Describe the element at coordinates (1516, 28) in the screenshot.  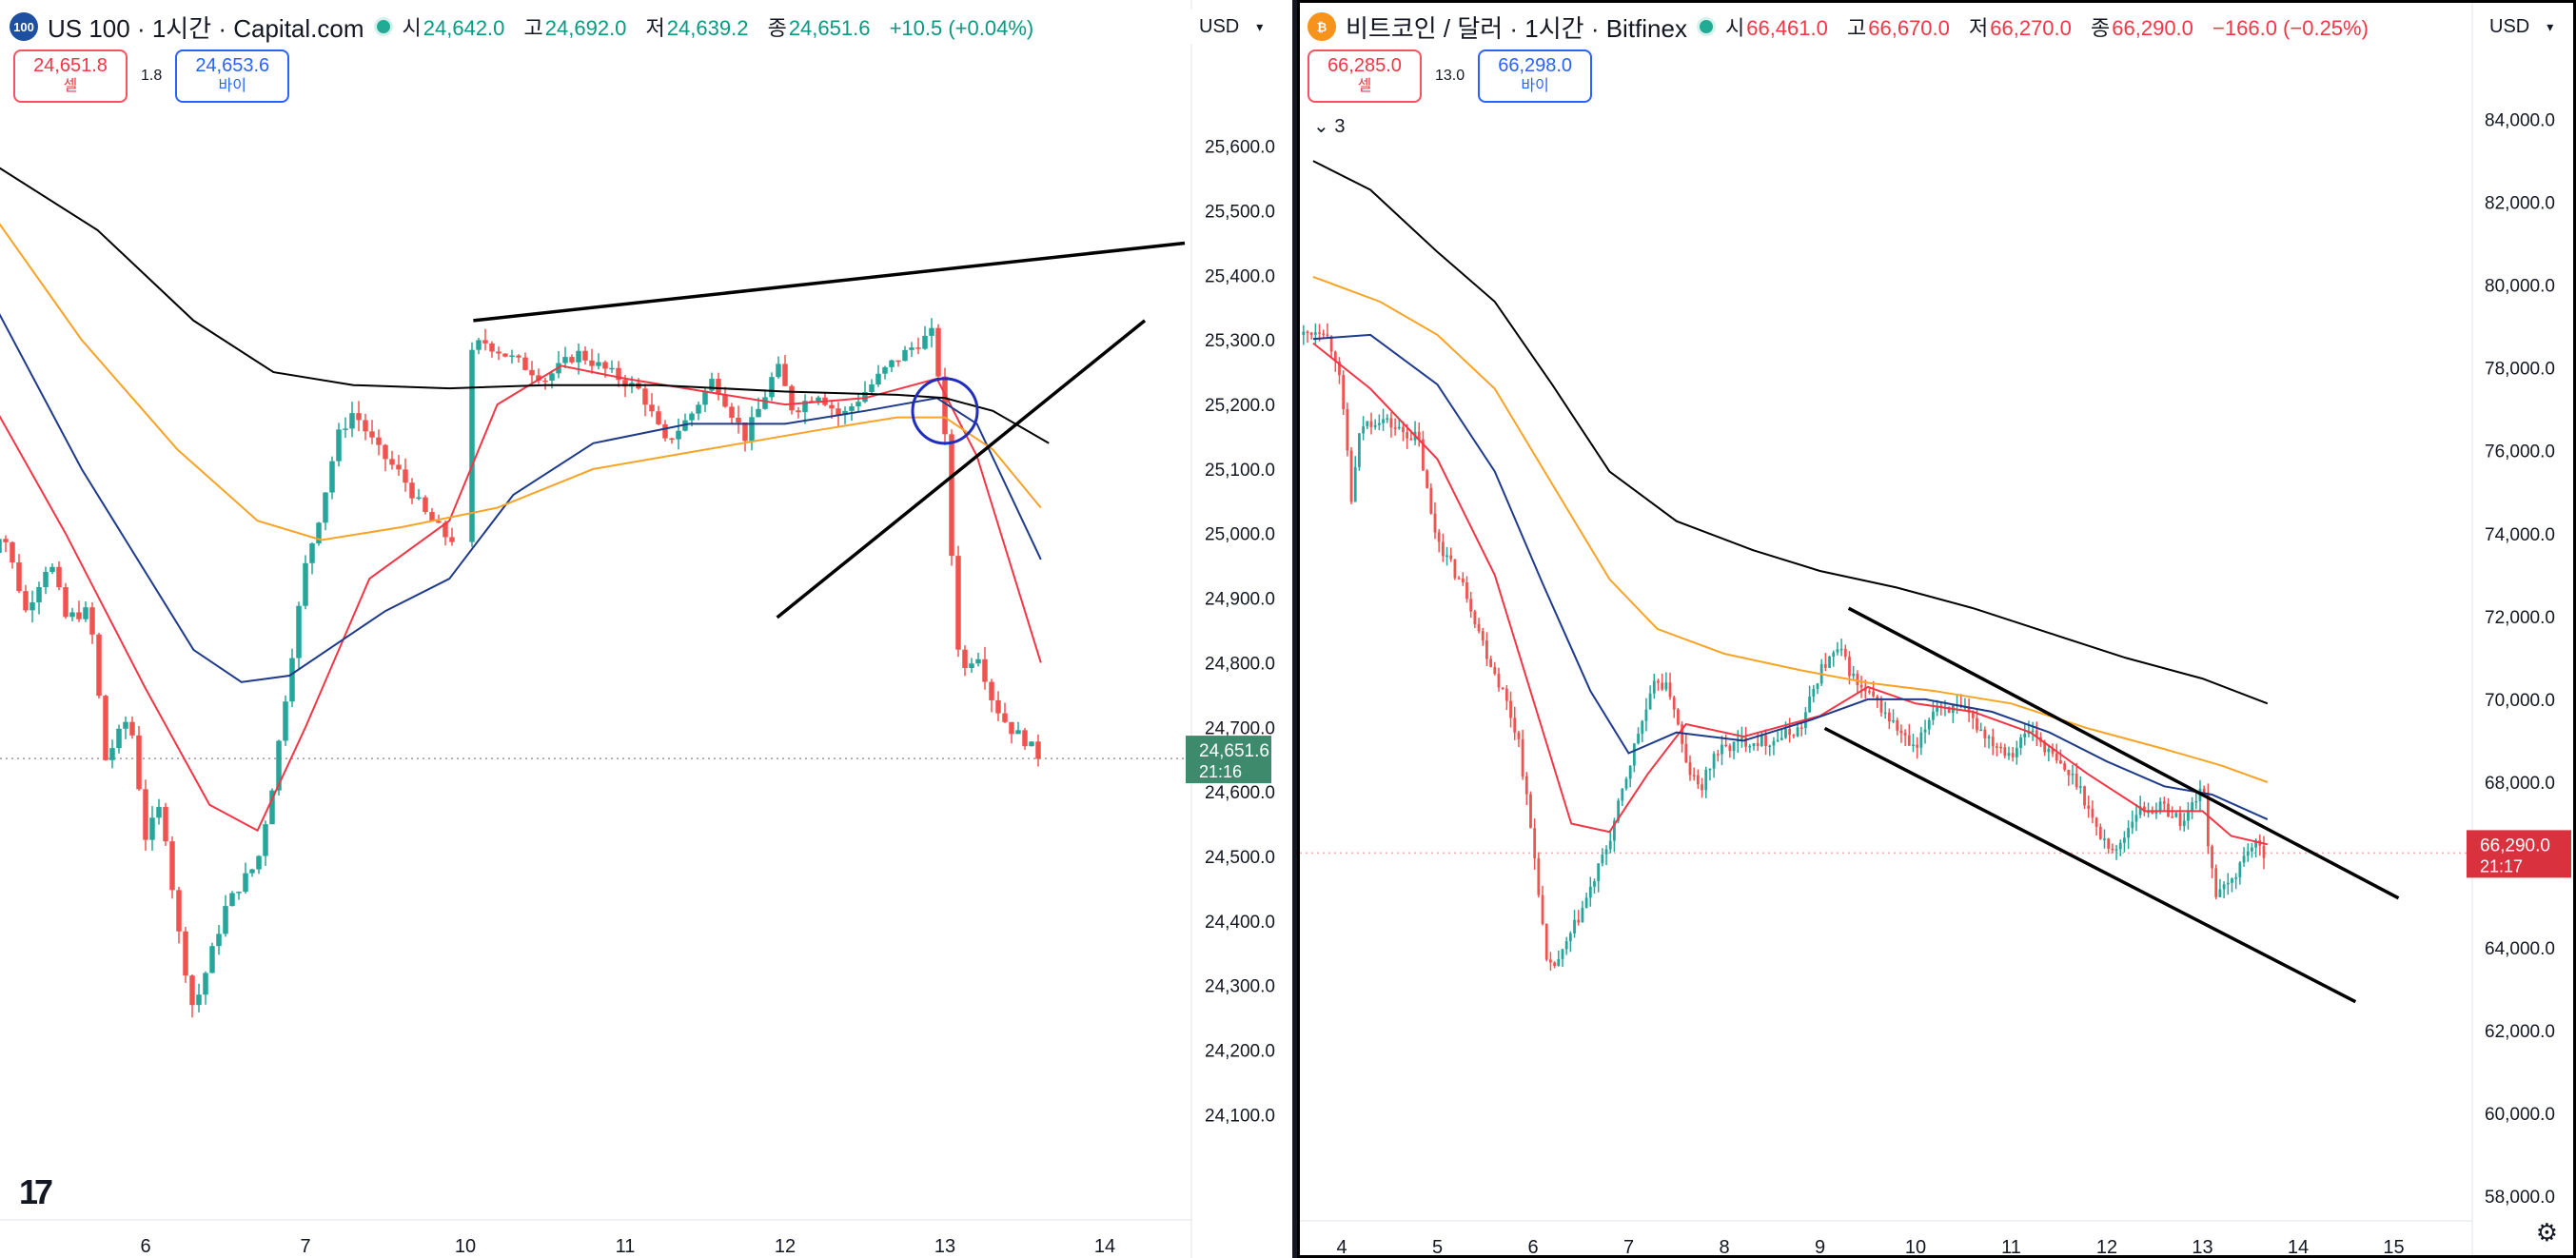
I see `btcusd-symbol-title: 비트코인 / 달러 · 1시간 · Bitfinex` at that location.